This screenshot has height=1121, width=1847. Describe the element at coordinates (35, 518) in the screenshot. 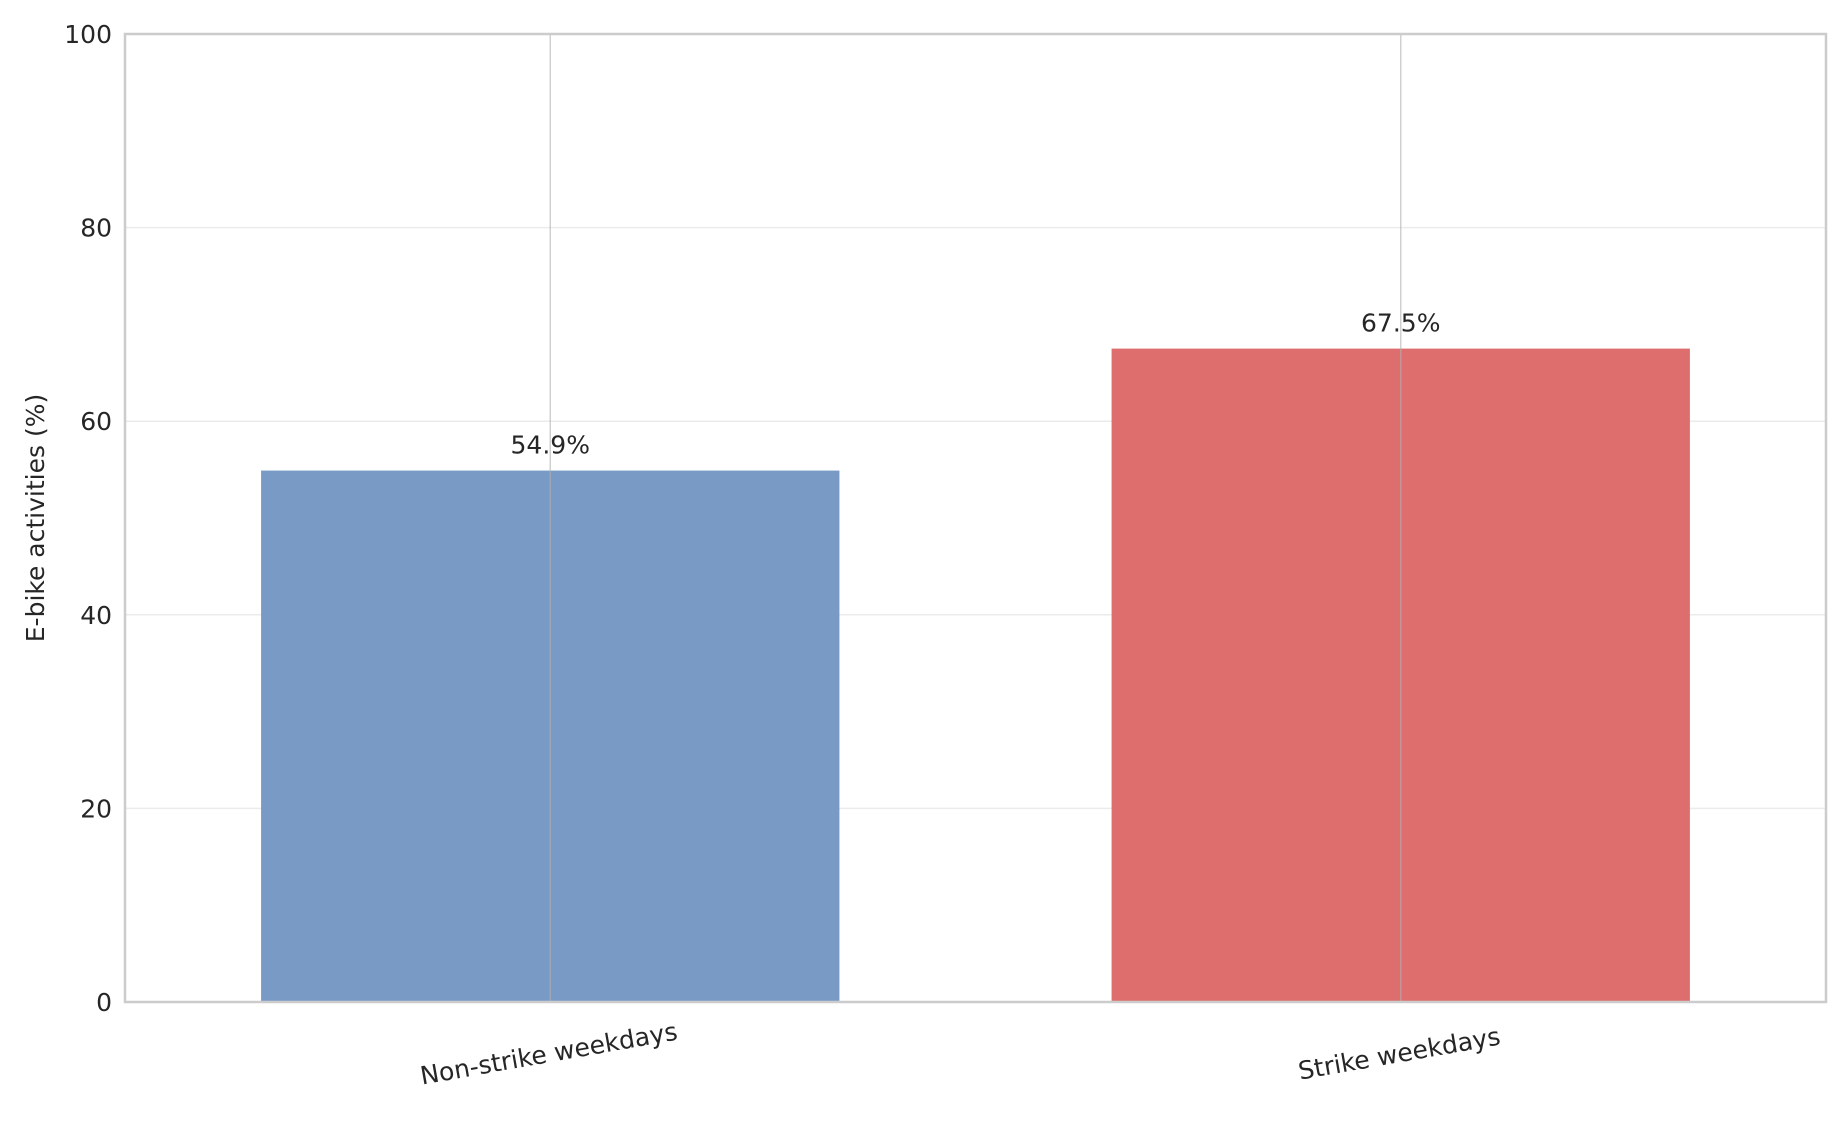

I see `y-axis-title: E-bike activities (%)` at that location.